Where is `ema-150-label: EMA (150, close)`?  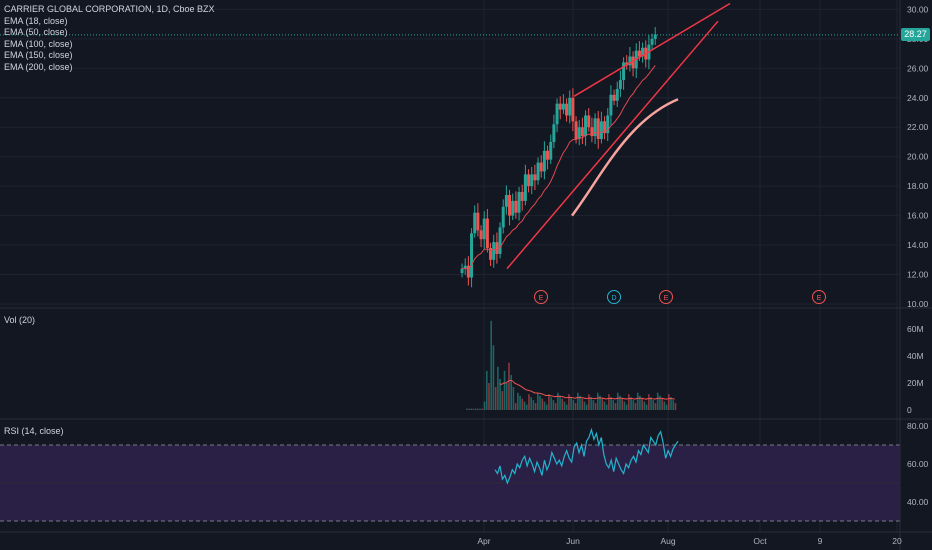 ema-150-label: EMA (150, close) is located at coordinates (38, 55).